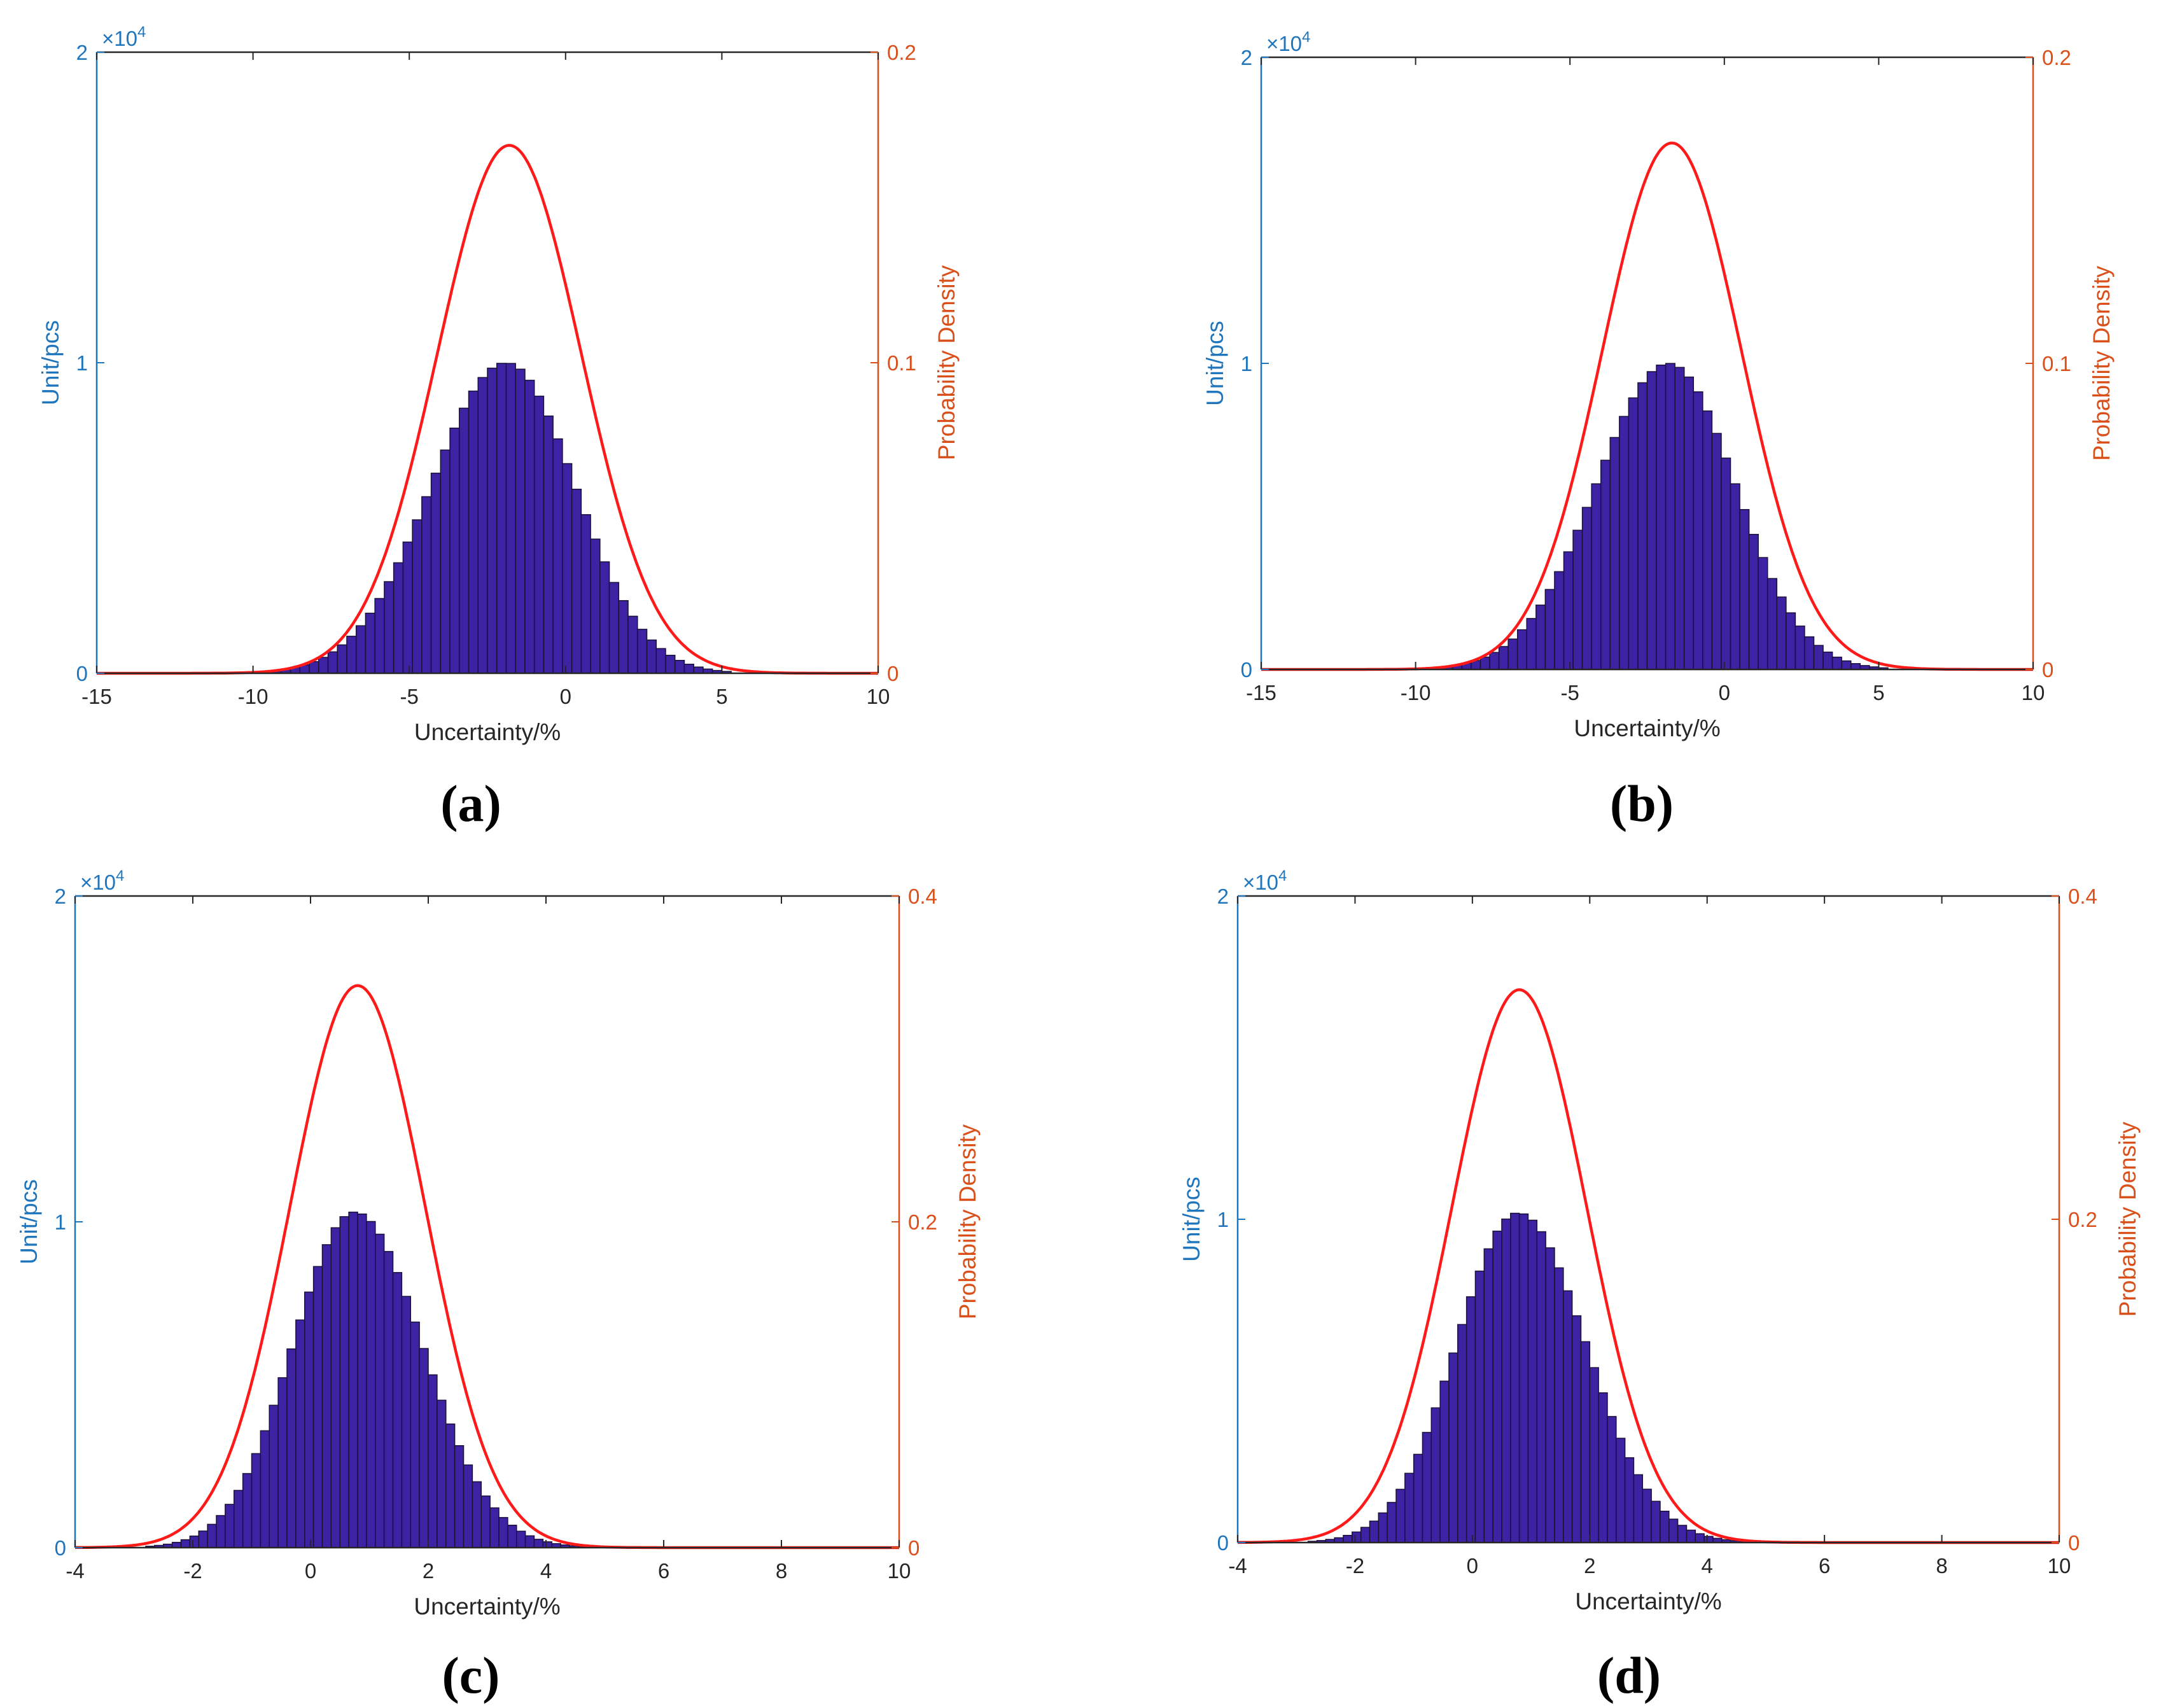 The height and width of the screenshot is (1708, 2161). I want to click on x-tick-label: -4, so click(1237, 1566).